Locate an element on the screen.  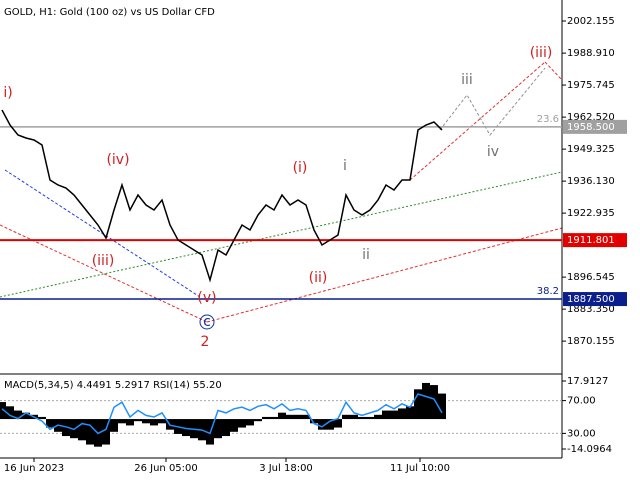
y-tick-label: 1962.520 is located at coordinates (591, 117).